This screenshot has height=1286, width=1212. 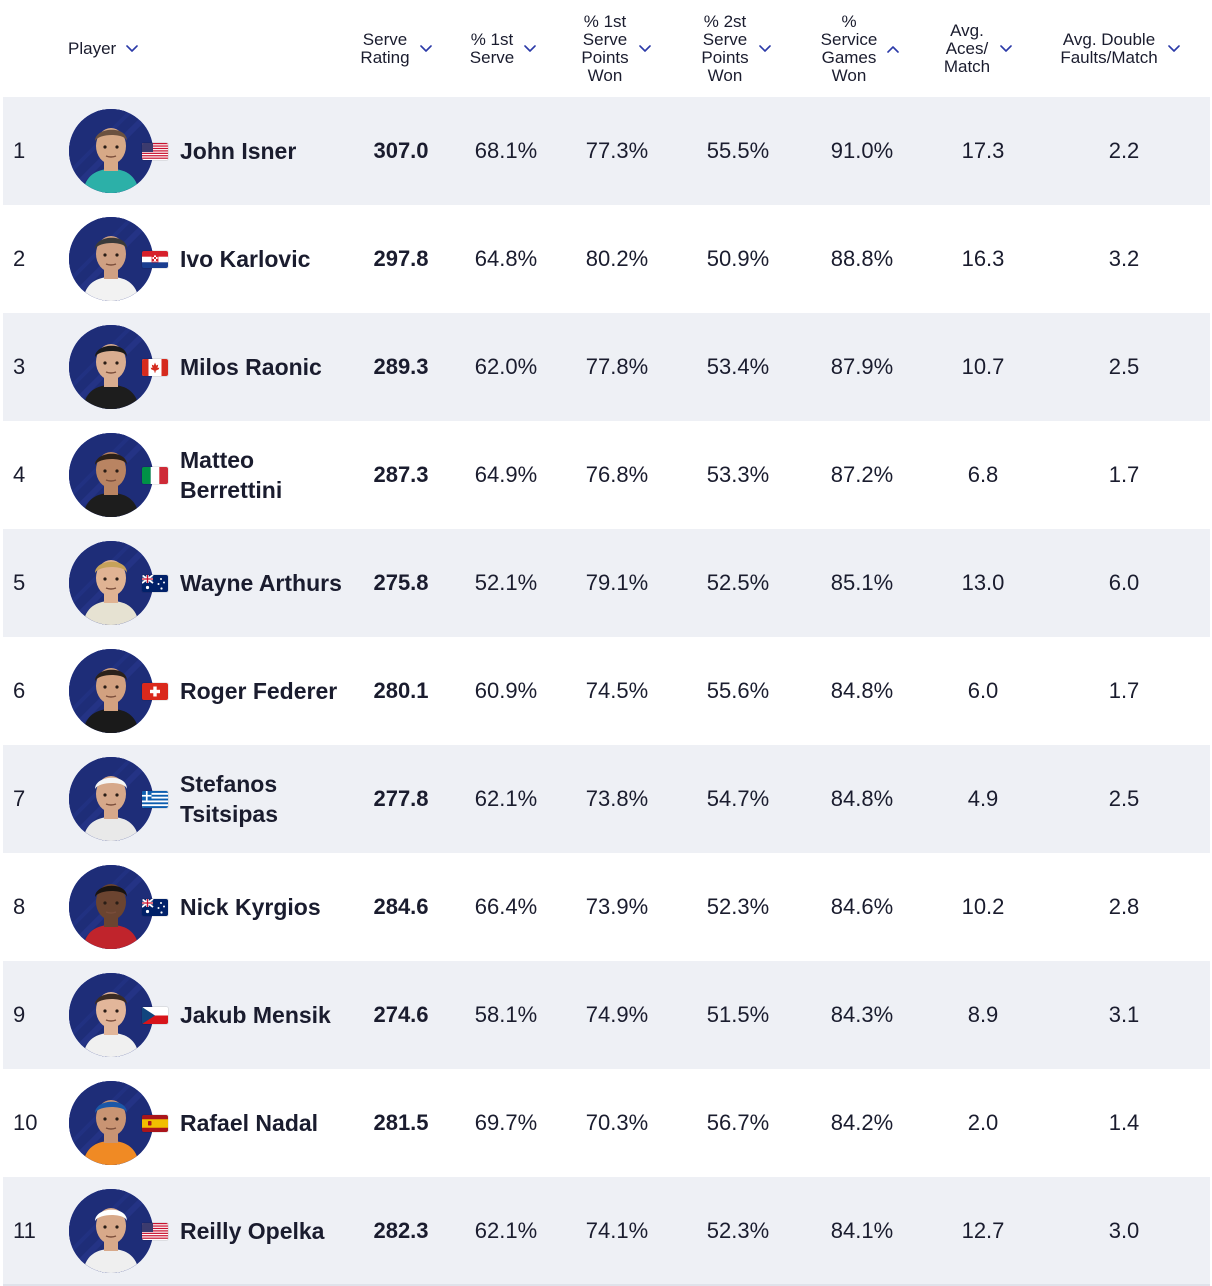 What do you see at coordinates (506, 366) in the screenshot?
I see `first-serve-value: 62.0%` at bounding box center [506, 366].